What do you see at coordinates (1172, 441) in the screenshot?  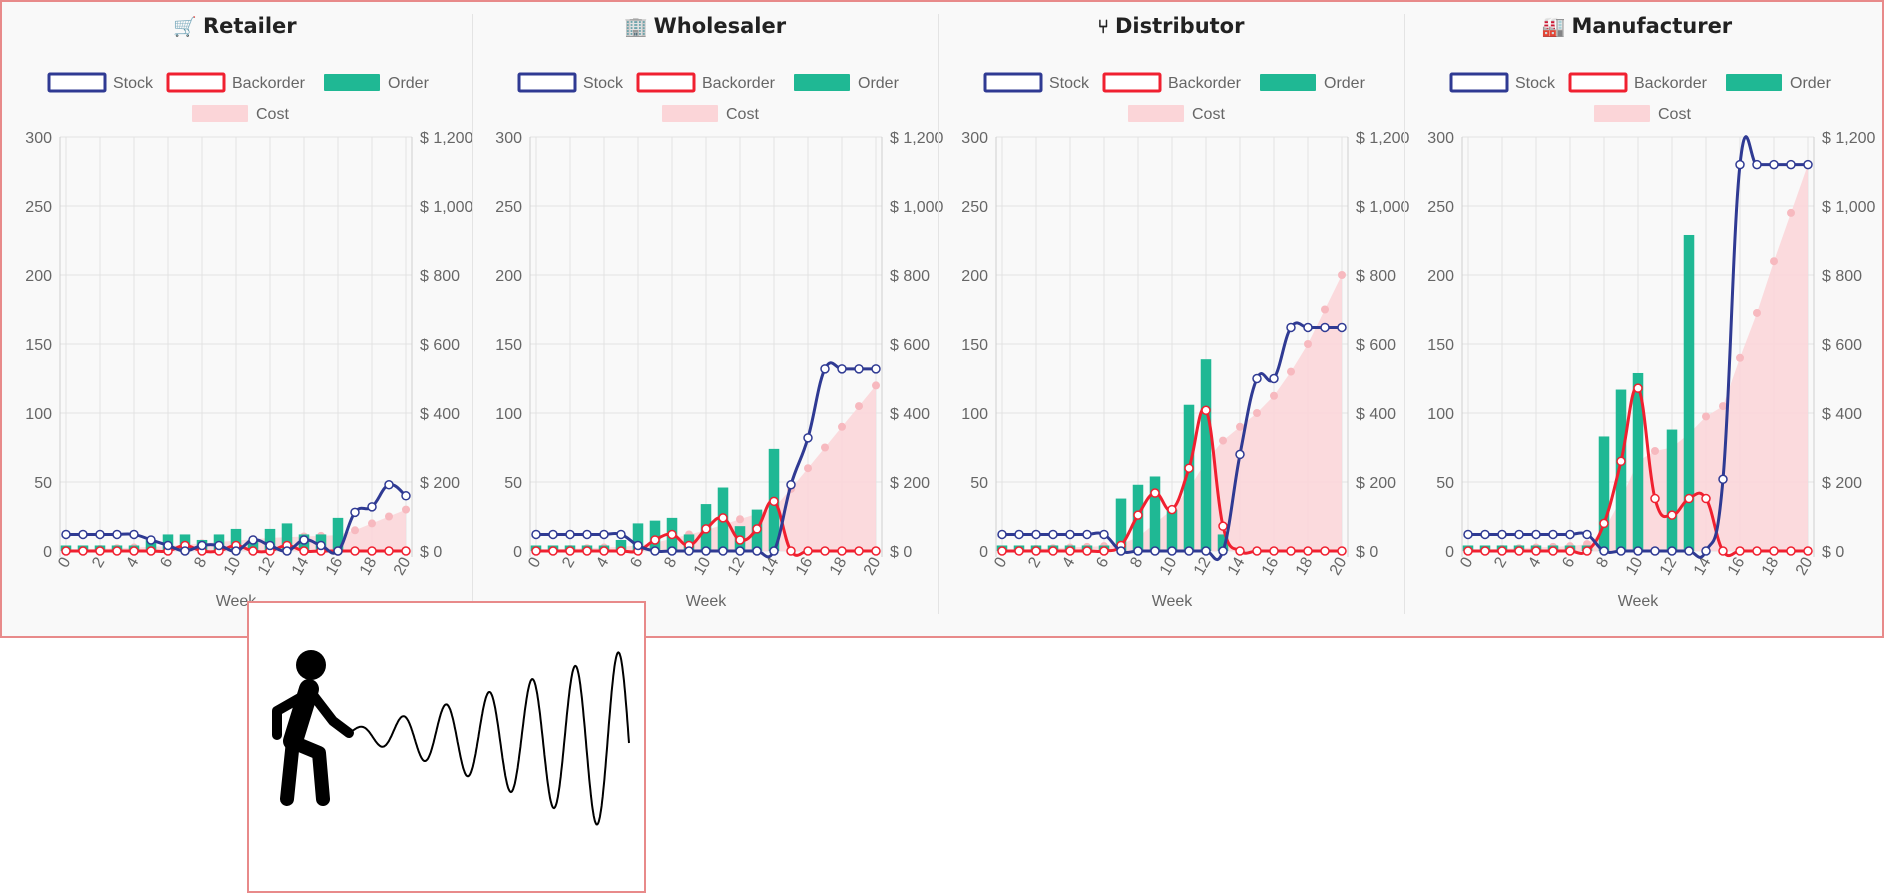 I see `series-stock` at bounding box center [1172, 441].